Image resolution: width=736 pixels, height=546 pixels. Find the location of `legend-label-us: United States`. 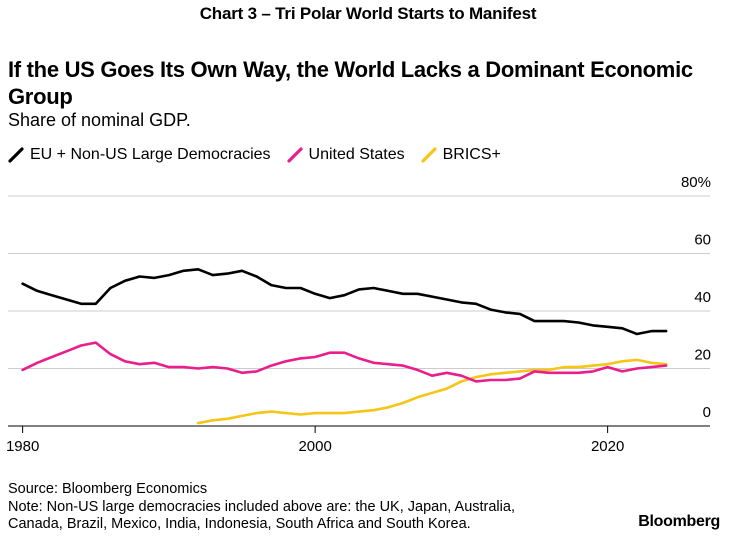

legend-label-us: United States is located at coordinates (356, 154).